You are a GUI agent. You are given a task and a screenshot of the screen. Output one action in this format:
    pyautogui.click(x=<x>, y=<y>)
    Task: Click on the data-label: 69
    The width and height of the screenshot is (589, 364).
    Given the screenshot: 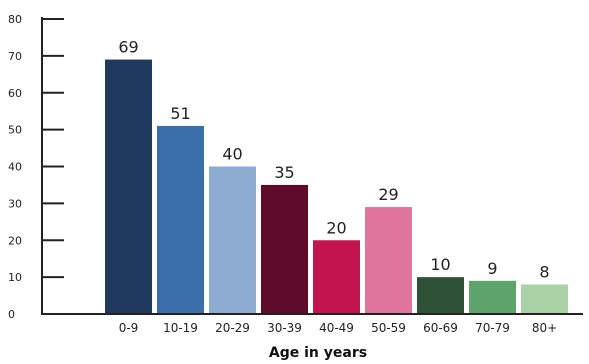 What is the action you would take?
    pyautogui.click(x=128, y=47)
    